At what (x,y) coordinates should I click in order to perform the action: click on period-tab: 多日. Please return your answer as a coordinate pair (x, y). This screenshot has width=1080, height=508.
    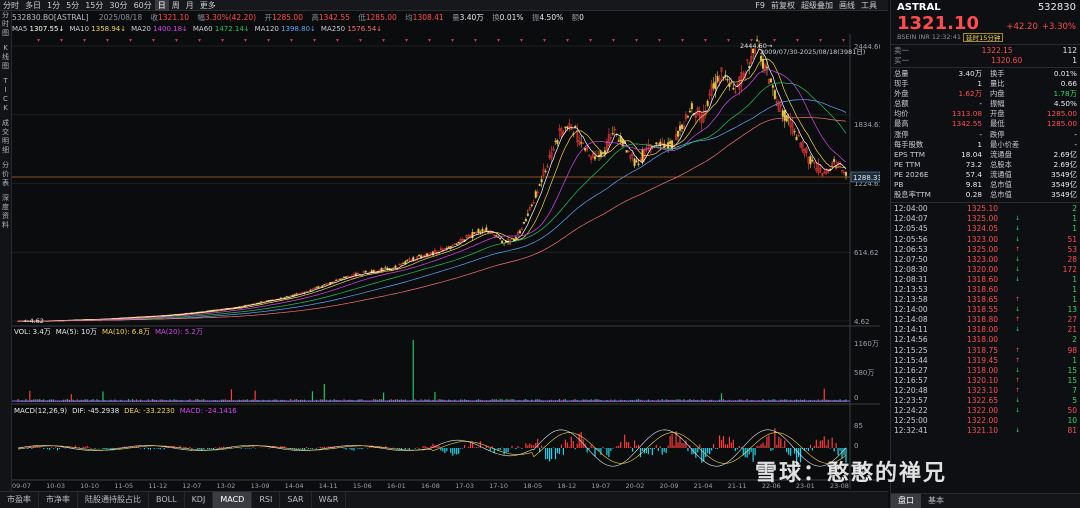
    Looking at the image, I should click on (33, 5).